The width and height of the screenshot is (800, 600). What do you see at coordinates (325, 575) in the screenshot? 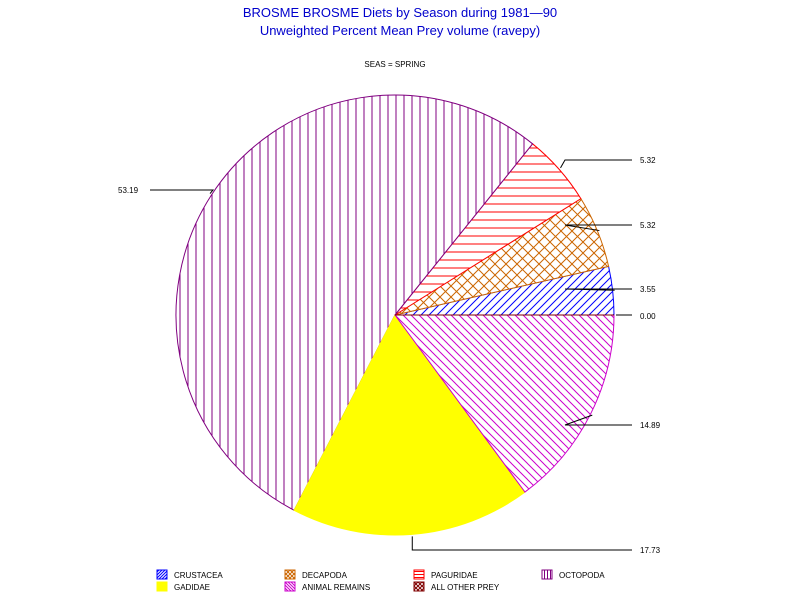
I see `legend-label-decapoda: DECAPODA` at bounding box center [325, 575].